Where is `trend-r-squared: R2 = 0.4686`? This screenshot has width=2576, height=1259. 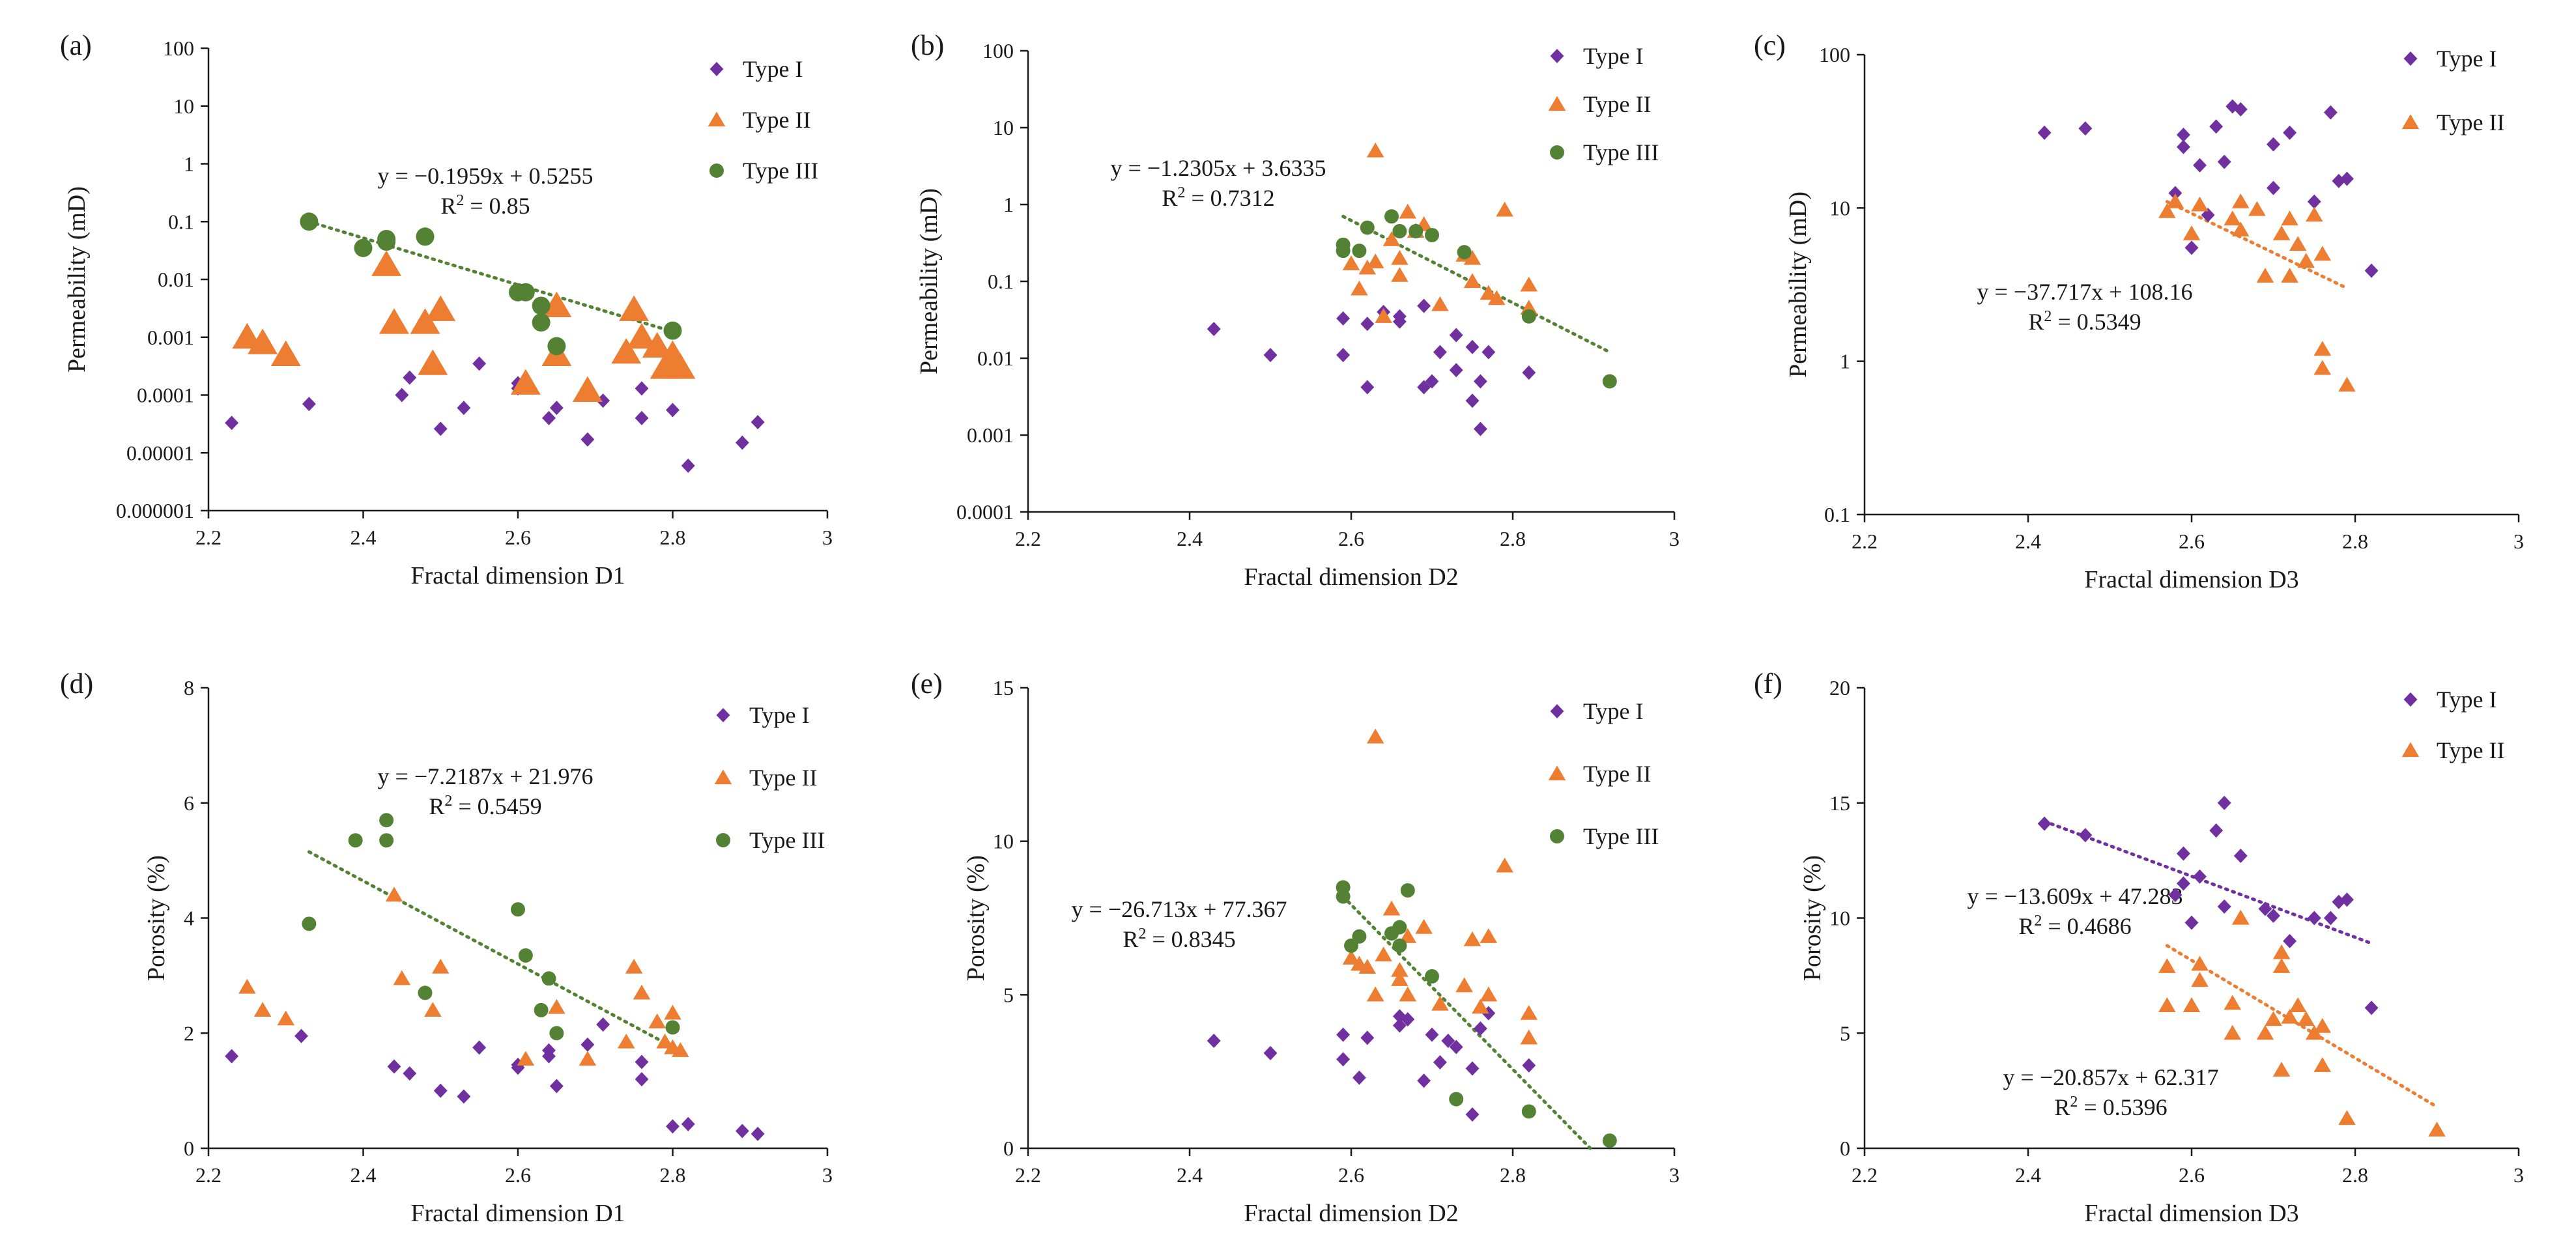 trend-r-squared: R2 = 0.4686 is located at coordinates (2074, 925).